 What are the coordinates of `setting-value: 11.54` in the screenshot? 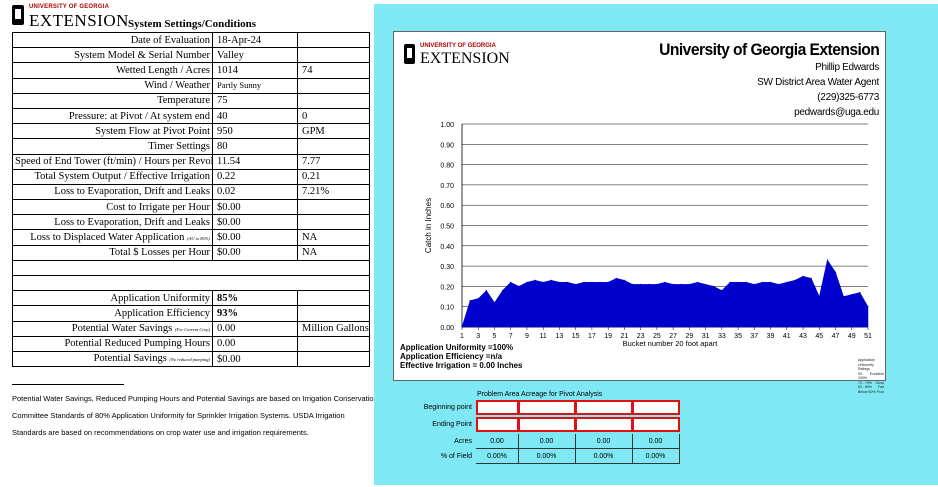 It's located at (255, 161).